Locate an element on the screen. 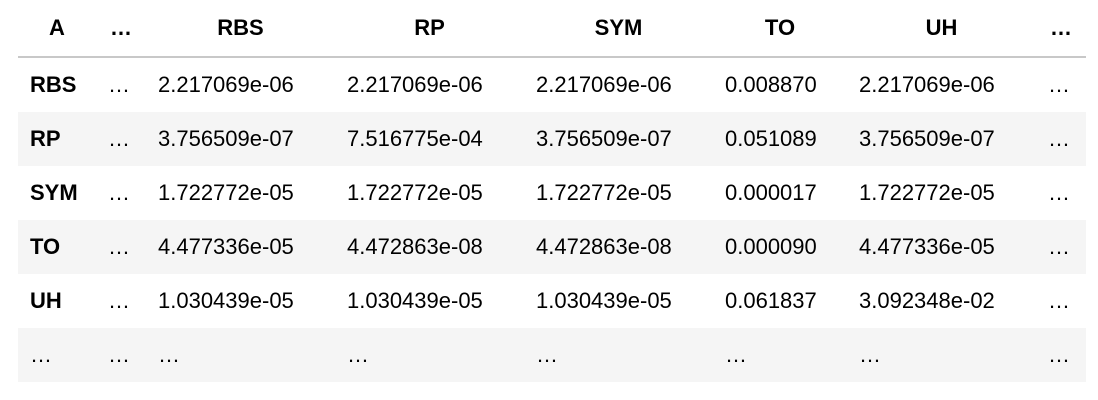  table-cell: 7.516775e-04 is located at coordinates (415, 138).